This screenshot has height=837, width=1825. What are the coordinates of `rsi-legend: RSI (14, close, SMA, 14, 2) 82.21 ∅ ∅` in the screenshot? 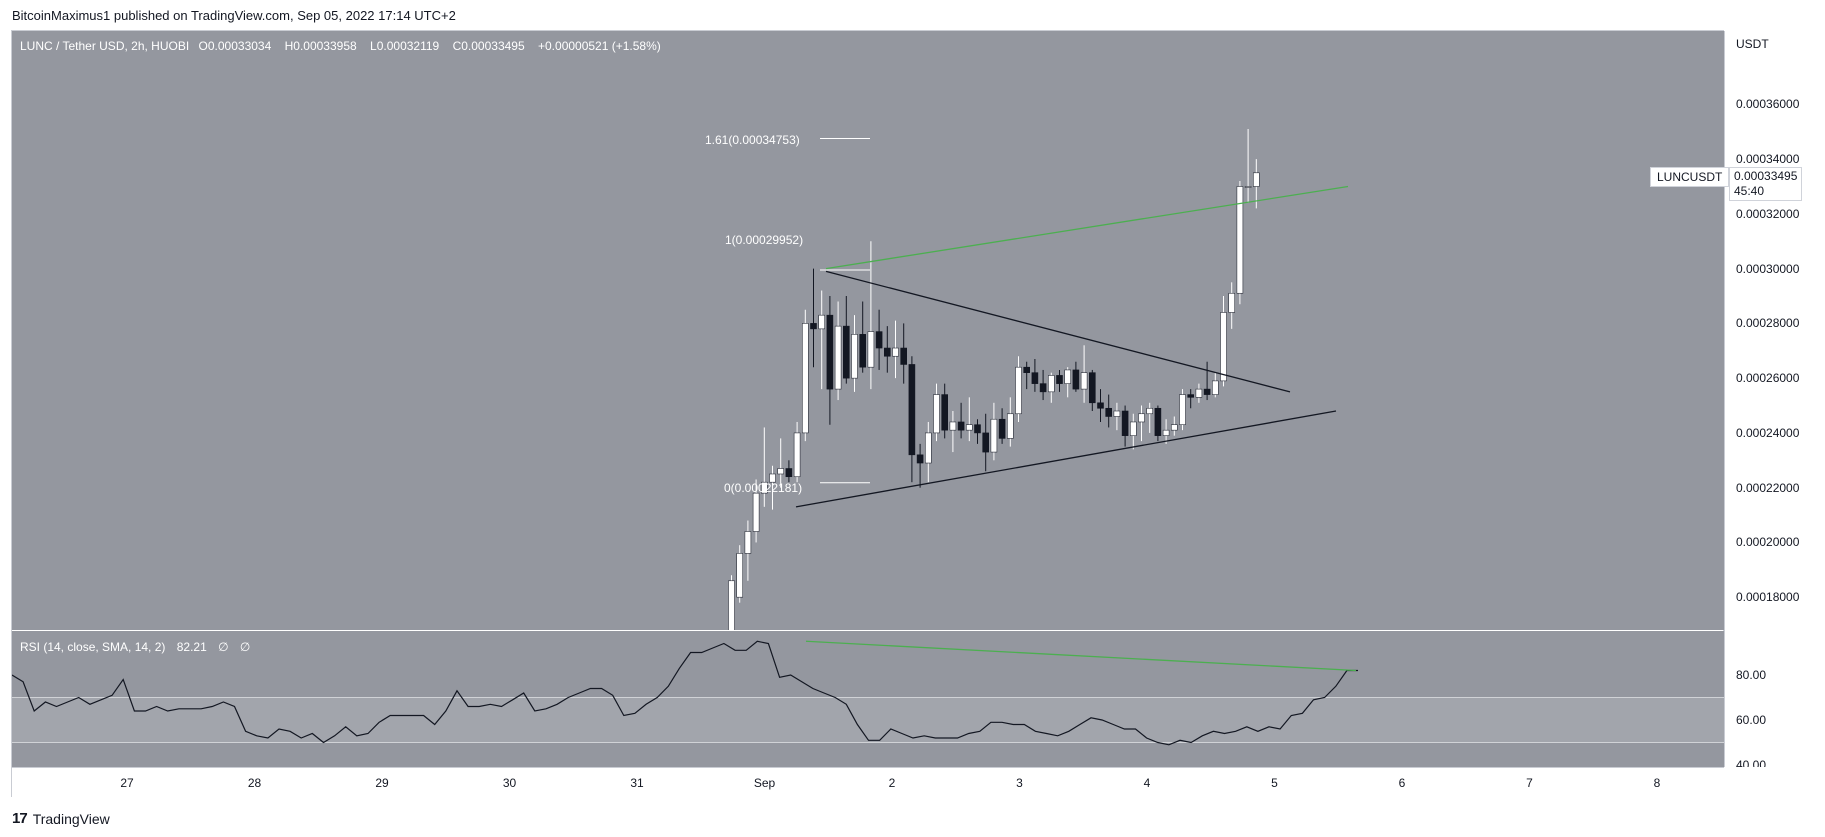 It's located at (139, 647).